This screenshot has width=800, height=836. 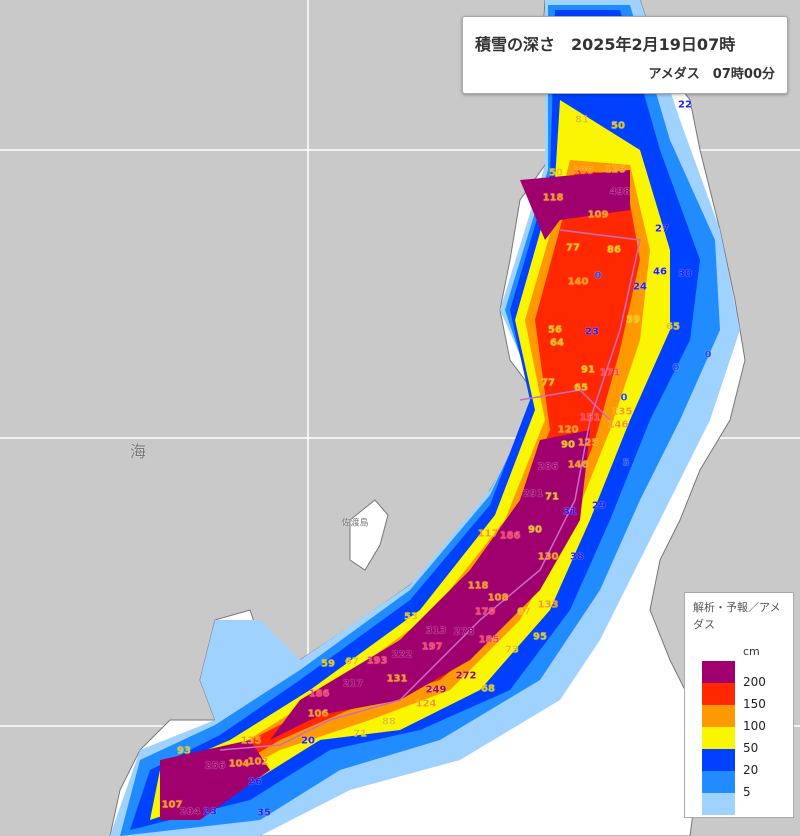 What do you see at coordinates (485, 612) in the screenshot?
I see `station-snow-depth: 179` at bounding box center [485, 612].